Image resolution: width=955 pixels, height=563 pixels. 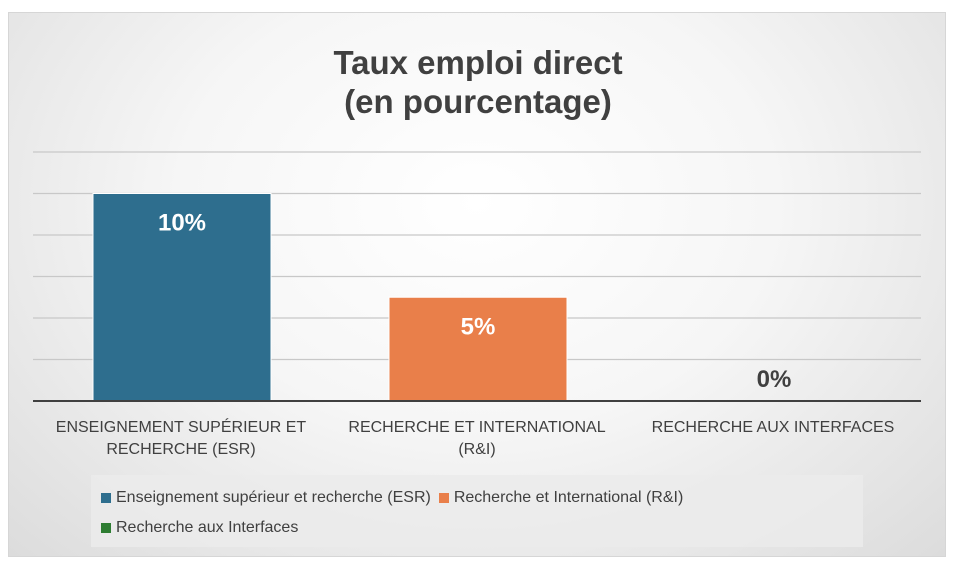 What do you see at coordinates (774, 379) in the screenshot?
I see `data-label-2: 0%` at bounding box center [774, 379].